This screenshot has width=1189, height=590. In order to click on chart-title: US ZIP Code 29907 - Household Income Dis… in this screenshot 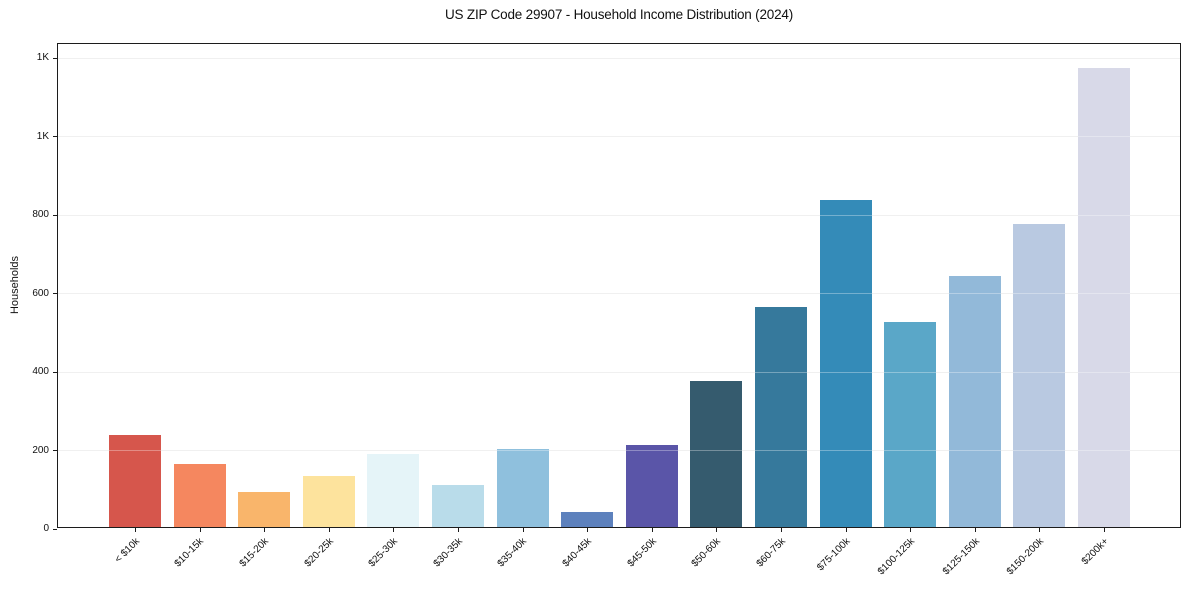, I will do `click(619, 14)`.